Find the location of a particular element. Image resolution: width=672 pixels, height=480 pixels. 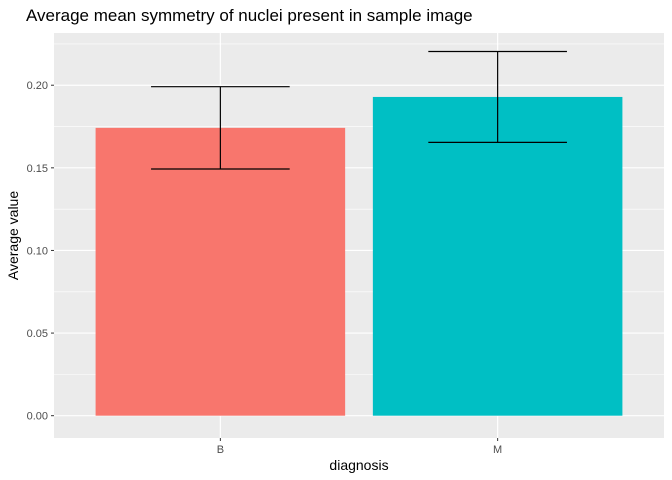

x-tick-label: M is located at coordinates (497, 450).